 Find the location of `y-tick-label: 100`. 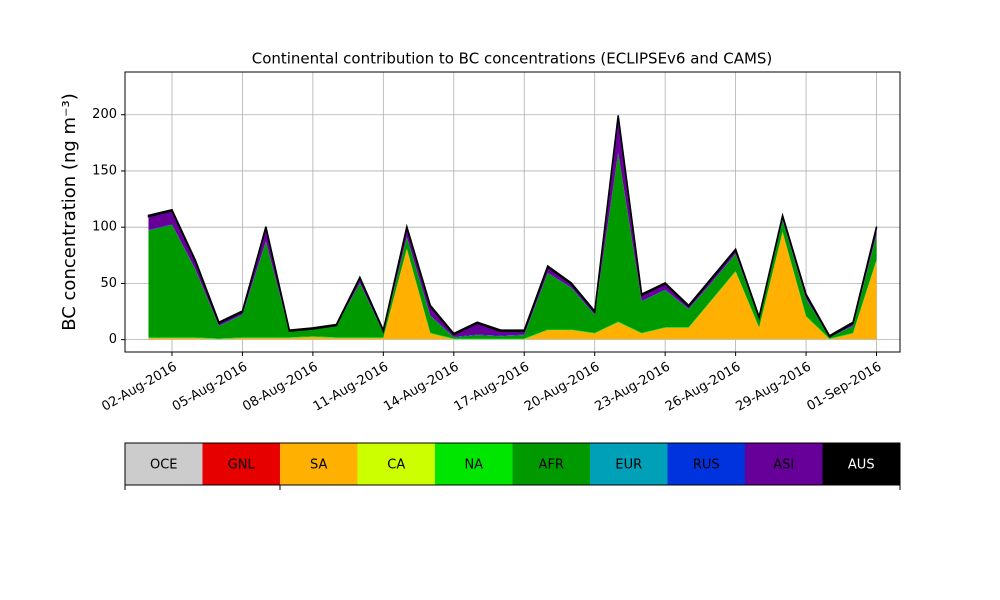

y-tick-label: 100 is located at coordinates (104, 227).